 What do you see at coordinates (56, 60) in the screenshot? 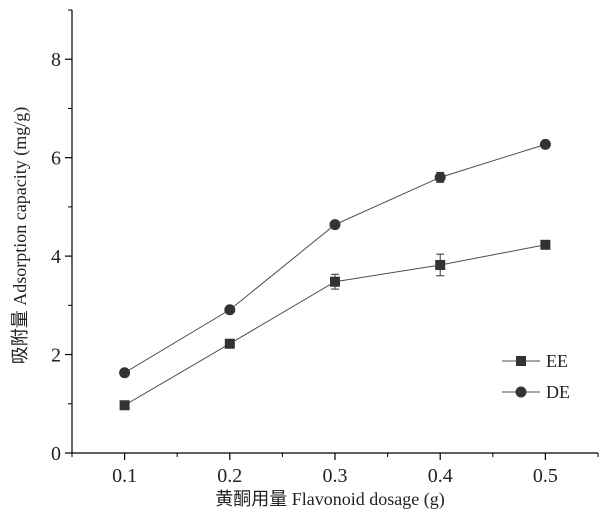
I see `y-tick-label: 8` at bounding box center [56, 60].